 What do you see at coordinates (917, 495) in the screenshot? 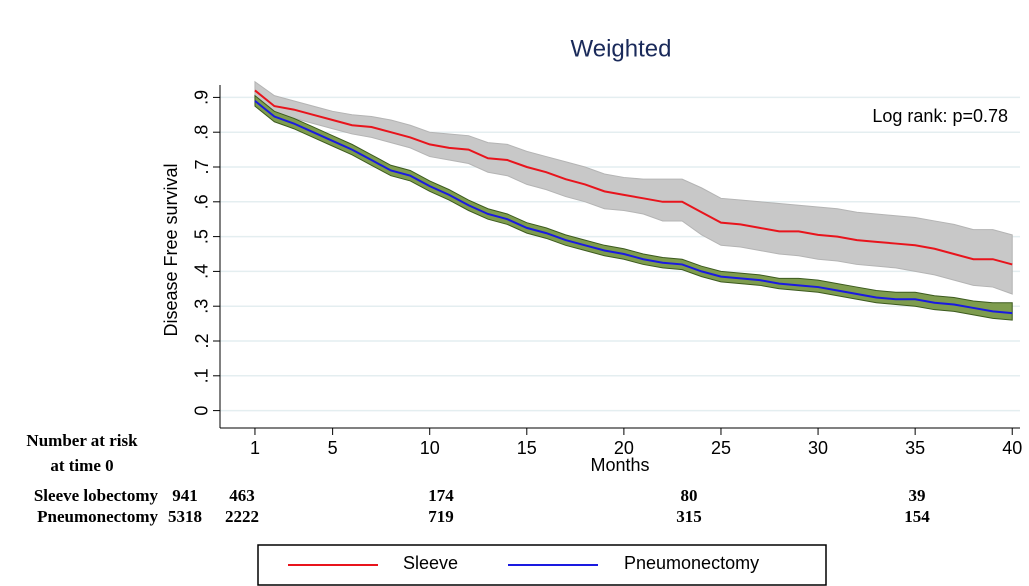
I see `risk-count: 39` at bounding box center [917, 495].